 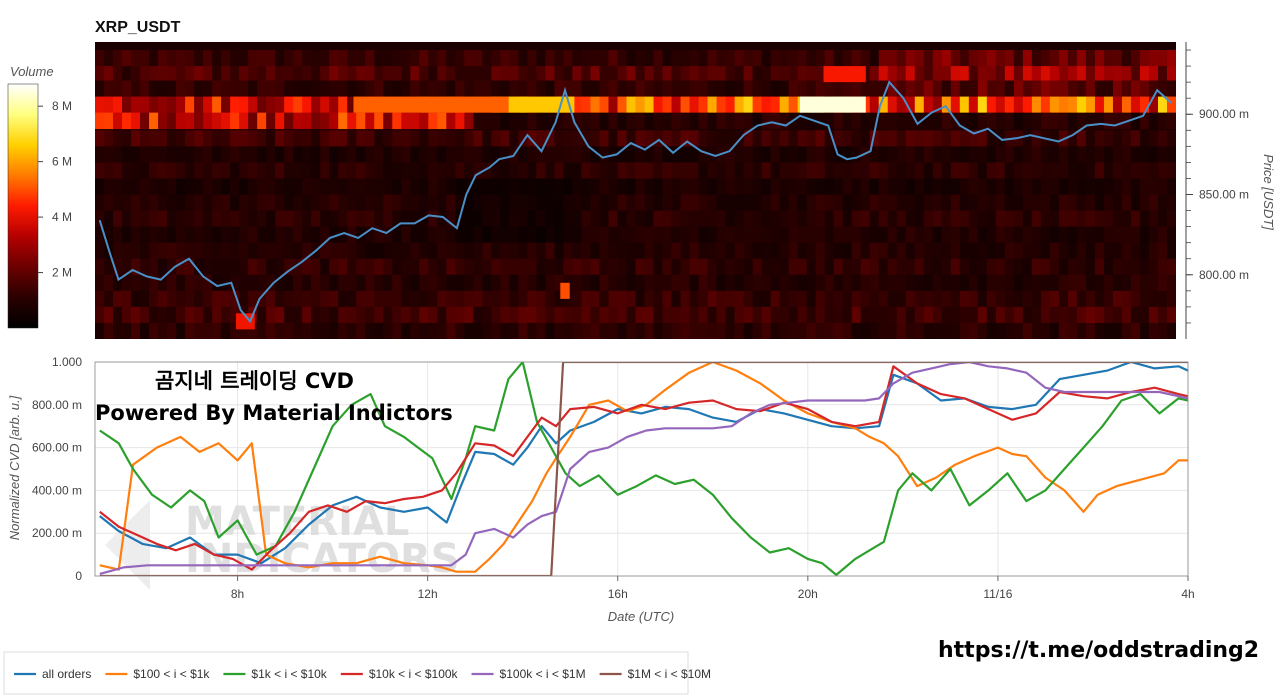 What do you see at coordinates (171, 674) in the screenshot?
I see `legend-label: $100 < i < $1k` at bounding box center [171, 674].